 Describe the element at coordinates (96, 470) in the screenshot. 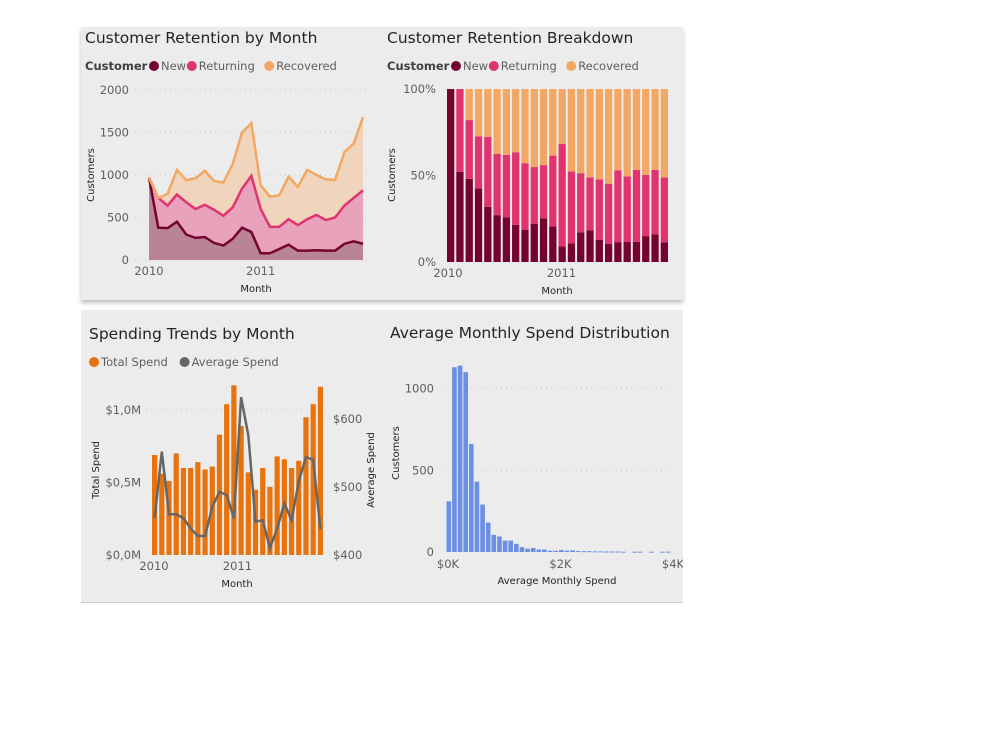

I see `y-axis-title: Total Spend` at that location.